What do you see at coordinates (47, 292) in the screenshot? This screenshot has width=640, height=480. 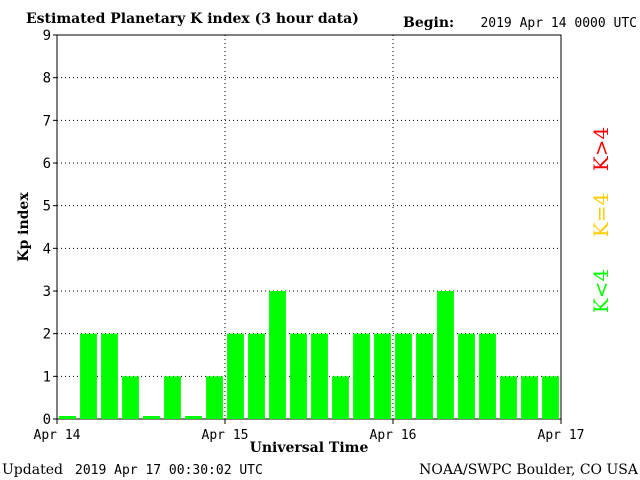 I see `y-tick-label: 3` at bounding box center [47, 292].